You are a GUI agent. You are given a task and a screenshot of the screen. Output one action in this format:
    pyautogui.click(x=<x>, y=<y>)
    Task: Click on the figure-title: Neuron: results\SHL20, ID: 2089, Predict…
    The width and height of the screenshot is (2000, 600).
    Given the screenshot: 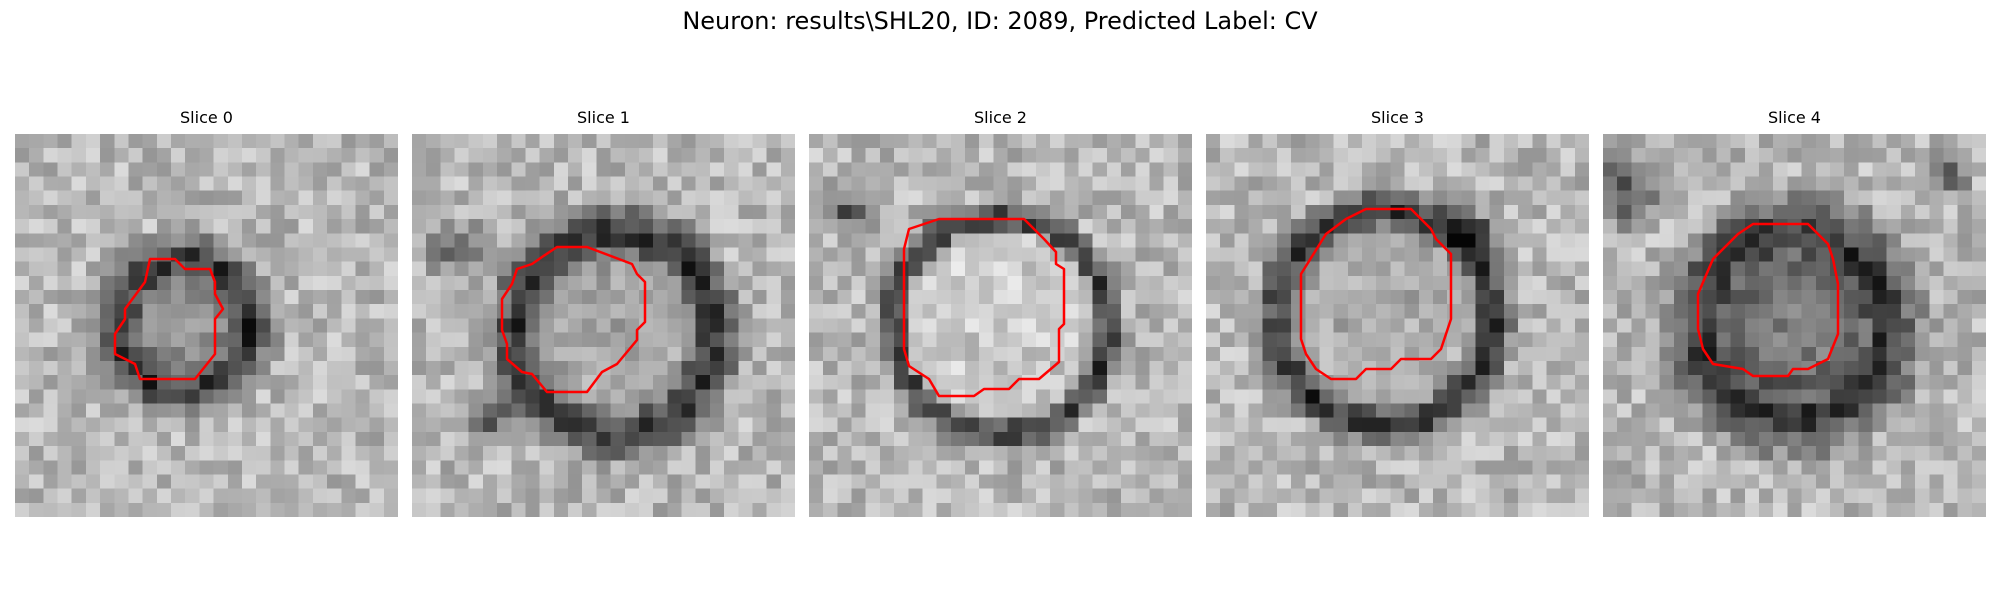 What is the action you would take?
    pyautogui.click(x=1000, y=21)
    